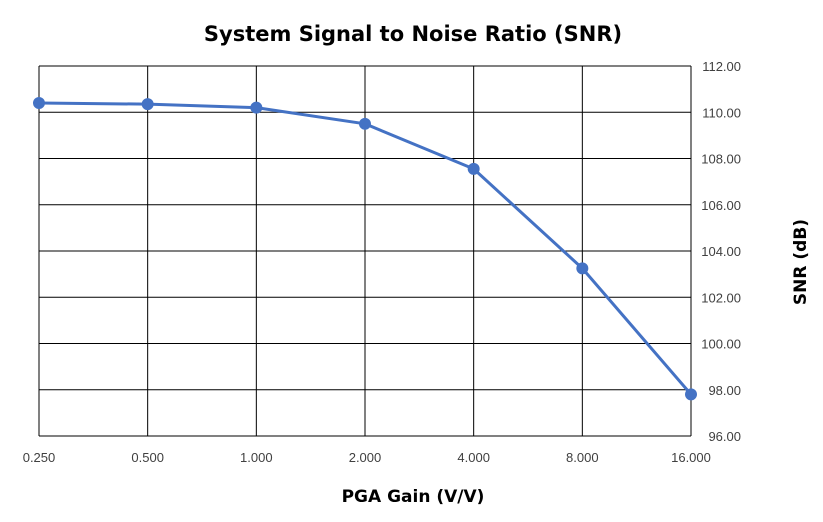 The image size is (823, 522). I want to click on y-tick-label: 98.00, so click(724, 390).